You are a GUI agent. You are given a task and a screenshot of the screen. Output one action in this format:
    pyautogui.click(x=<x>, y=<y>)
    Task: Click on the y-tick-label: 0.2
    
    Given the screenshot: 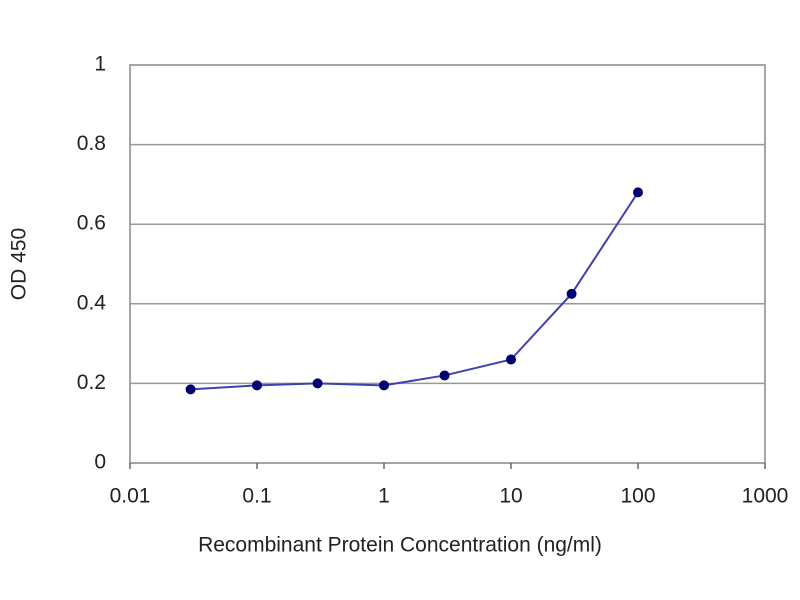 What is the action you would take?
    pyautogui.click(x=91, y=382)
    